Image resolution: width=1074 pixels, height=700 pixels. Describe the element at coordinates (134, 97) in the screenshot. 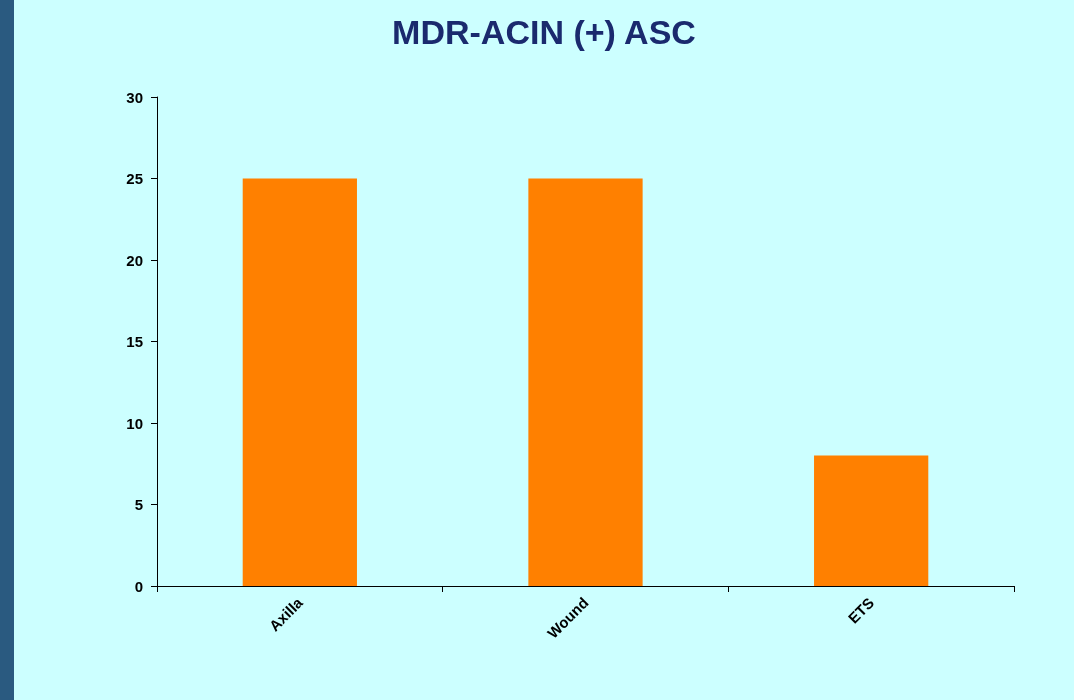

I see `y-tick-label: 30` at that location.